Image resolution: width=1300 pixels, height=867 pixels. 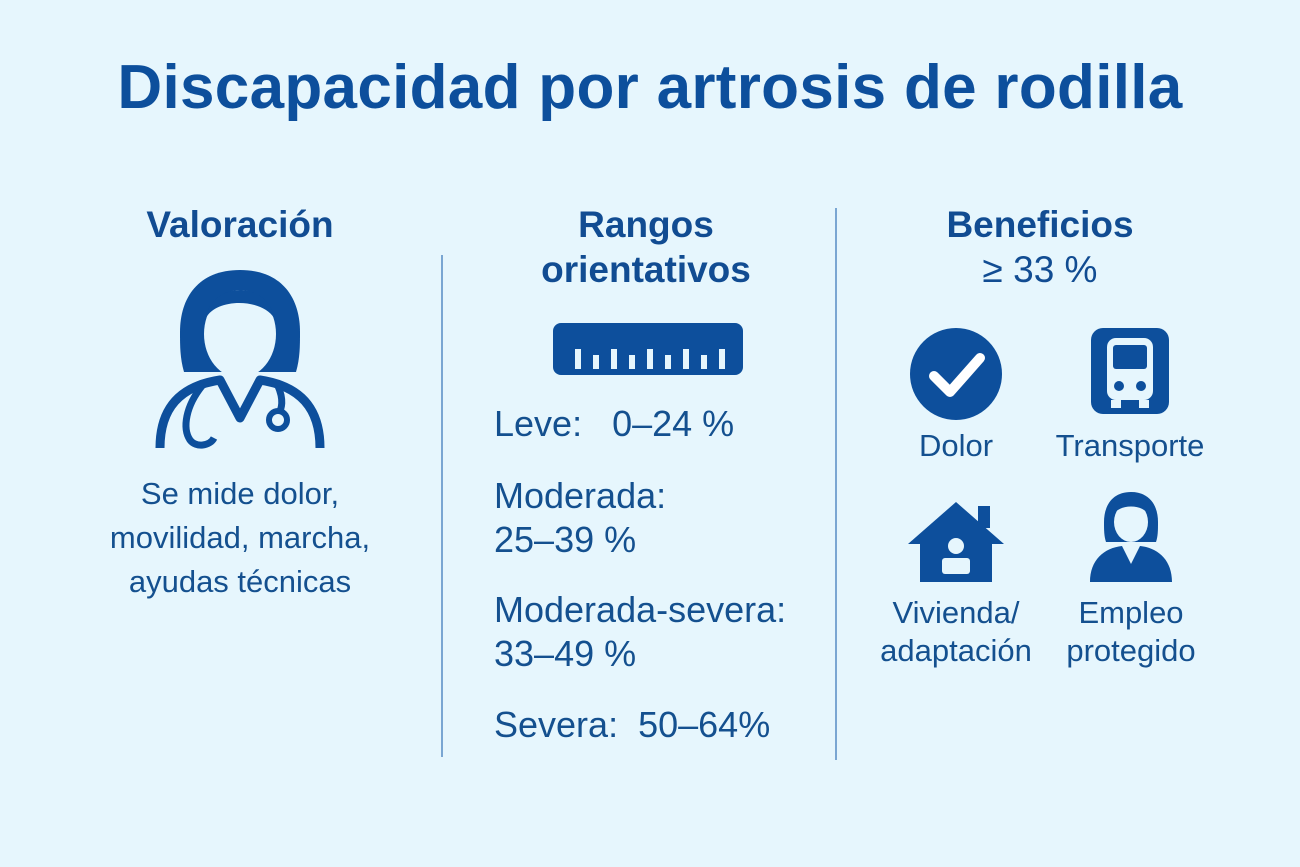 What do you see at coordinates (648, 349) in the screenshot?
I see `ruler-icon` at bounding box center [648, 349].